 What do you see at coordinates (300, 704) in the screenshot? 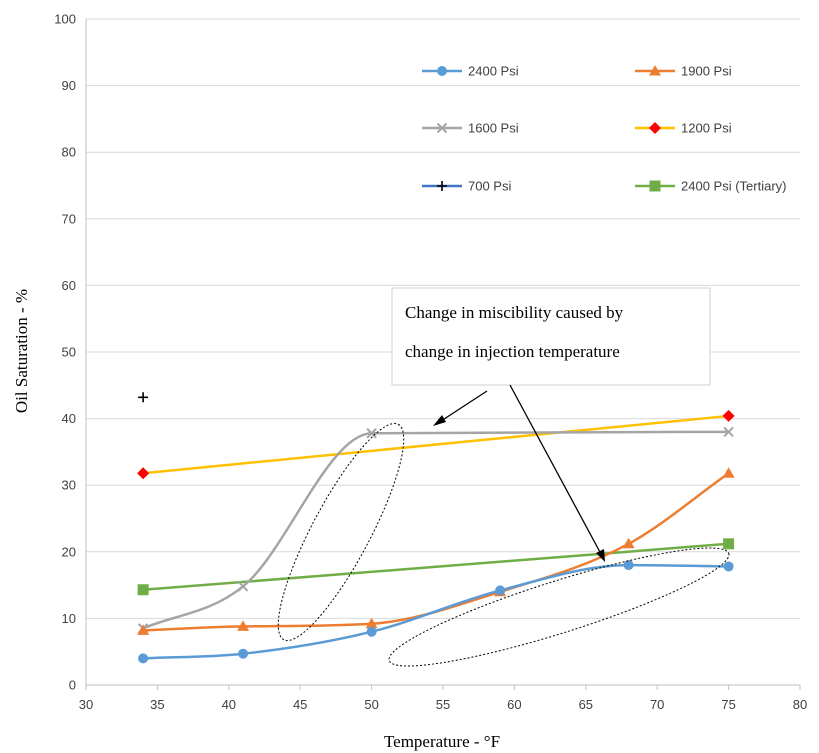
I see `x-tick-label: 45` at bounding box center [300, 704].